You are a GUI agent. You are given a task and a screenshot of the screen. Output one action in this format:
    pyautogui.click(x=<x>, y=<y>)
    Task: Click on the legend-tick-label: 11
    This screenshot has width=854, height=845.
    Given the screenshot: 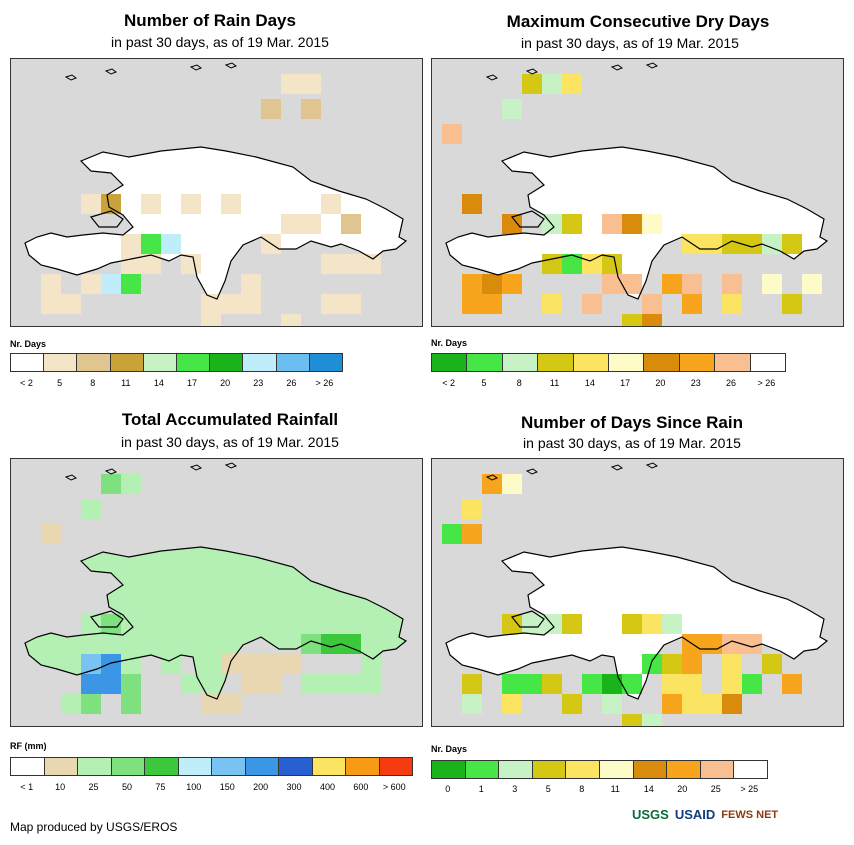 What is the action you would take?
    pyautogui.click(x=615, y=789)
    